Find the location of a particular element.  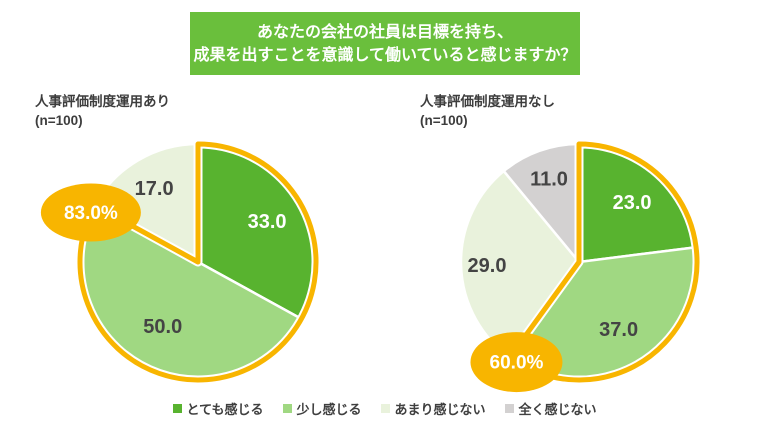

left-chart-title: 人事評価制度運用あり is located at coordinates (102, 101).